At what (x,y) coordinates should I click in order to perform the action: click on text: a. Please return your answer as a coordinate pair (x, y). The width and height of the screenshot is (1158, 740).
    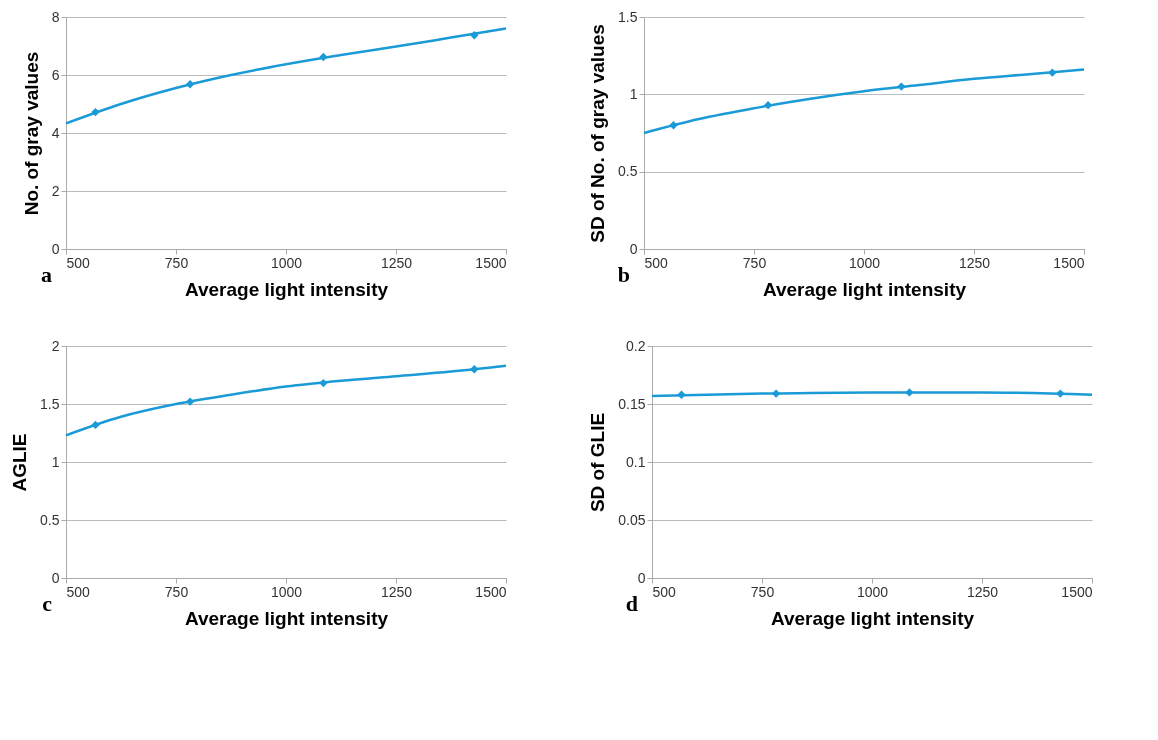
    Looking at the image, I should click on (46, 274).